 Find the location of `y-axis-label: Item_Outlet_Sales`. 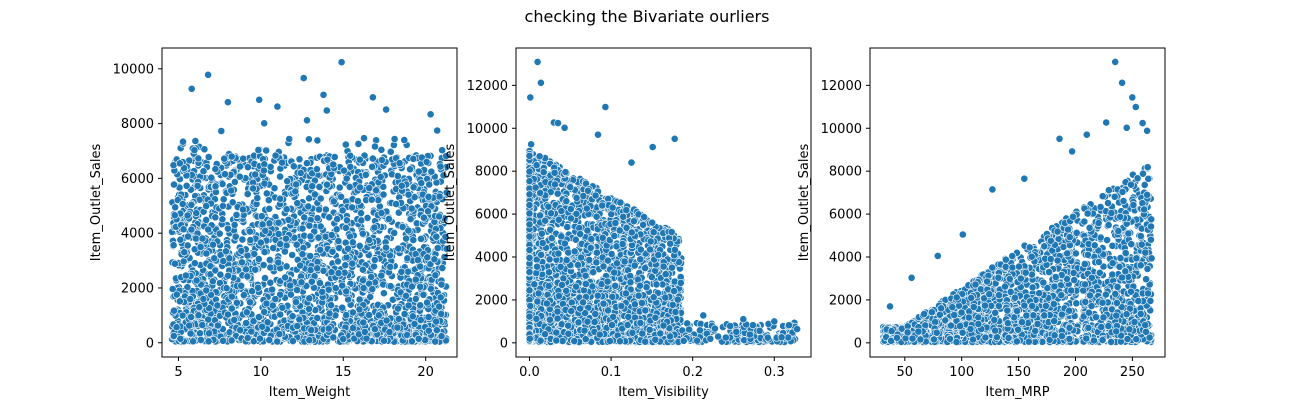

y-axis-label: Item_Outlet_Sales is located at coordinates (96, 203).